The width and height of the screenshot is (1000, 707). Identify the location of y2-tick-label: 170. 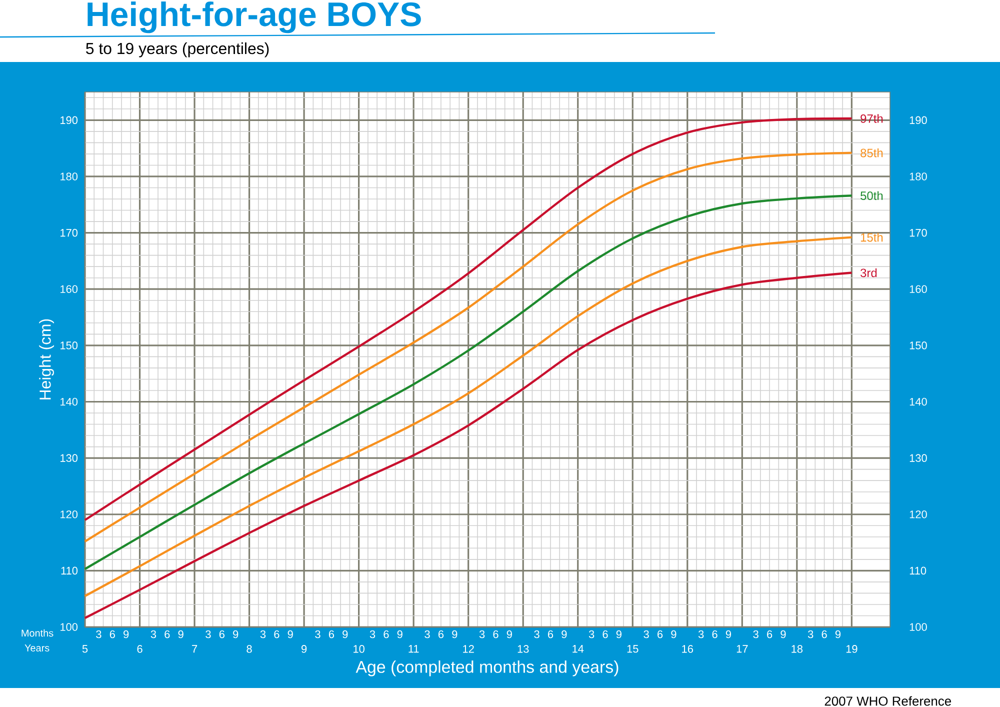
(918, 232).